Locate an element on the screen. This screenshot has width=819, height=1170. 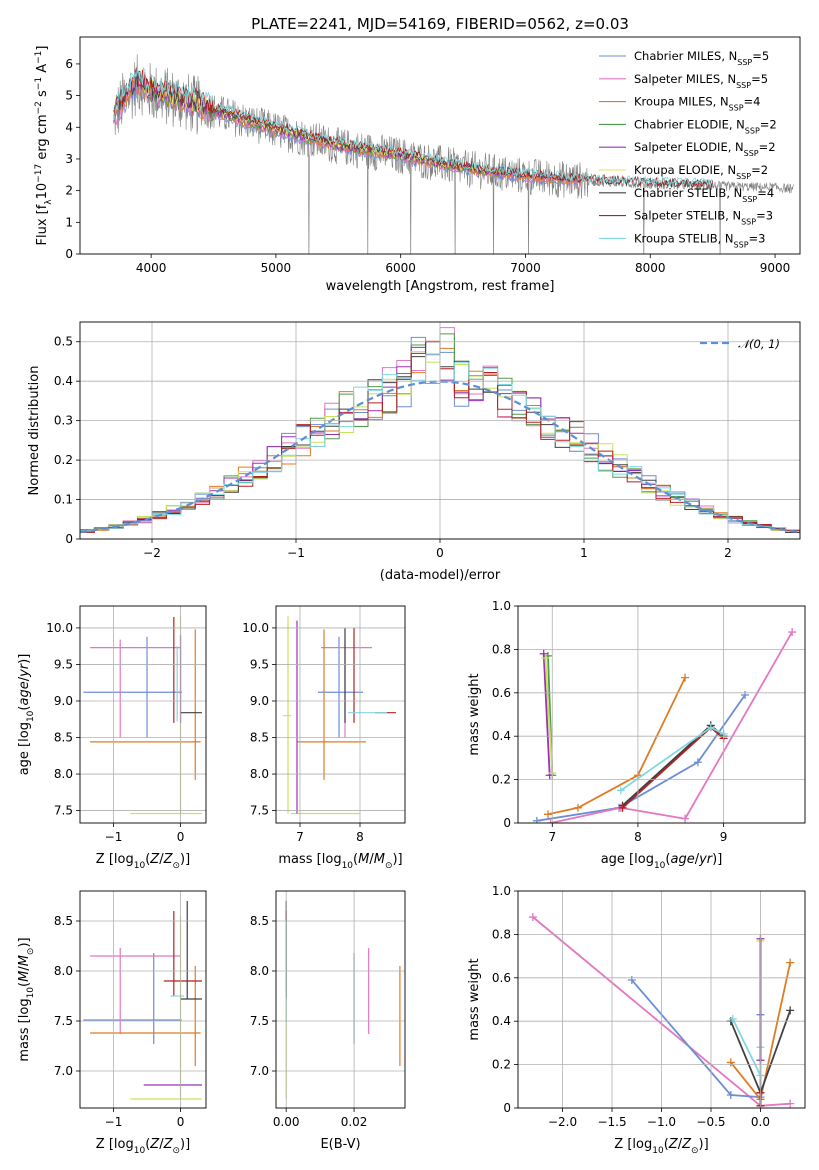
x-tick-label: 7 is located at coordinates (300, 837).